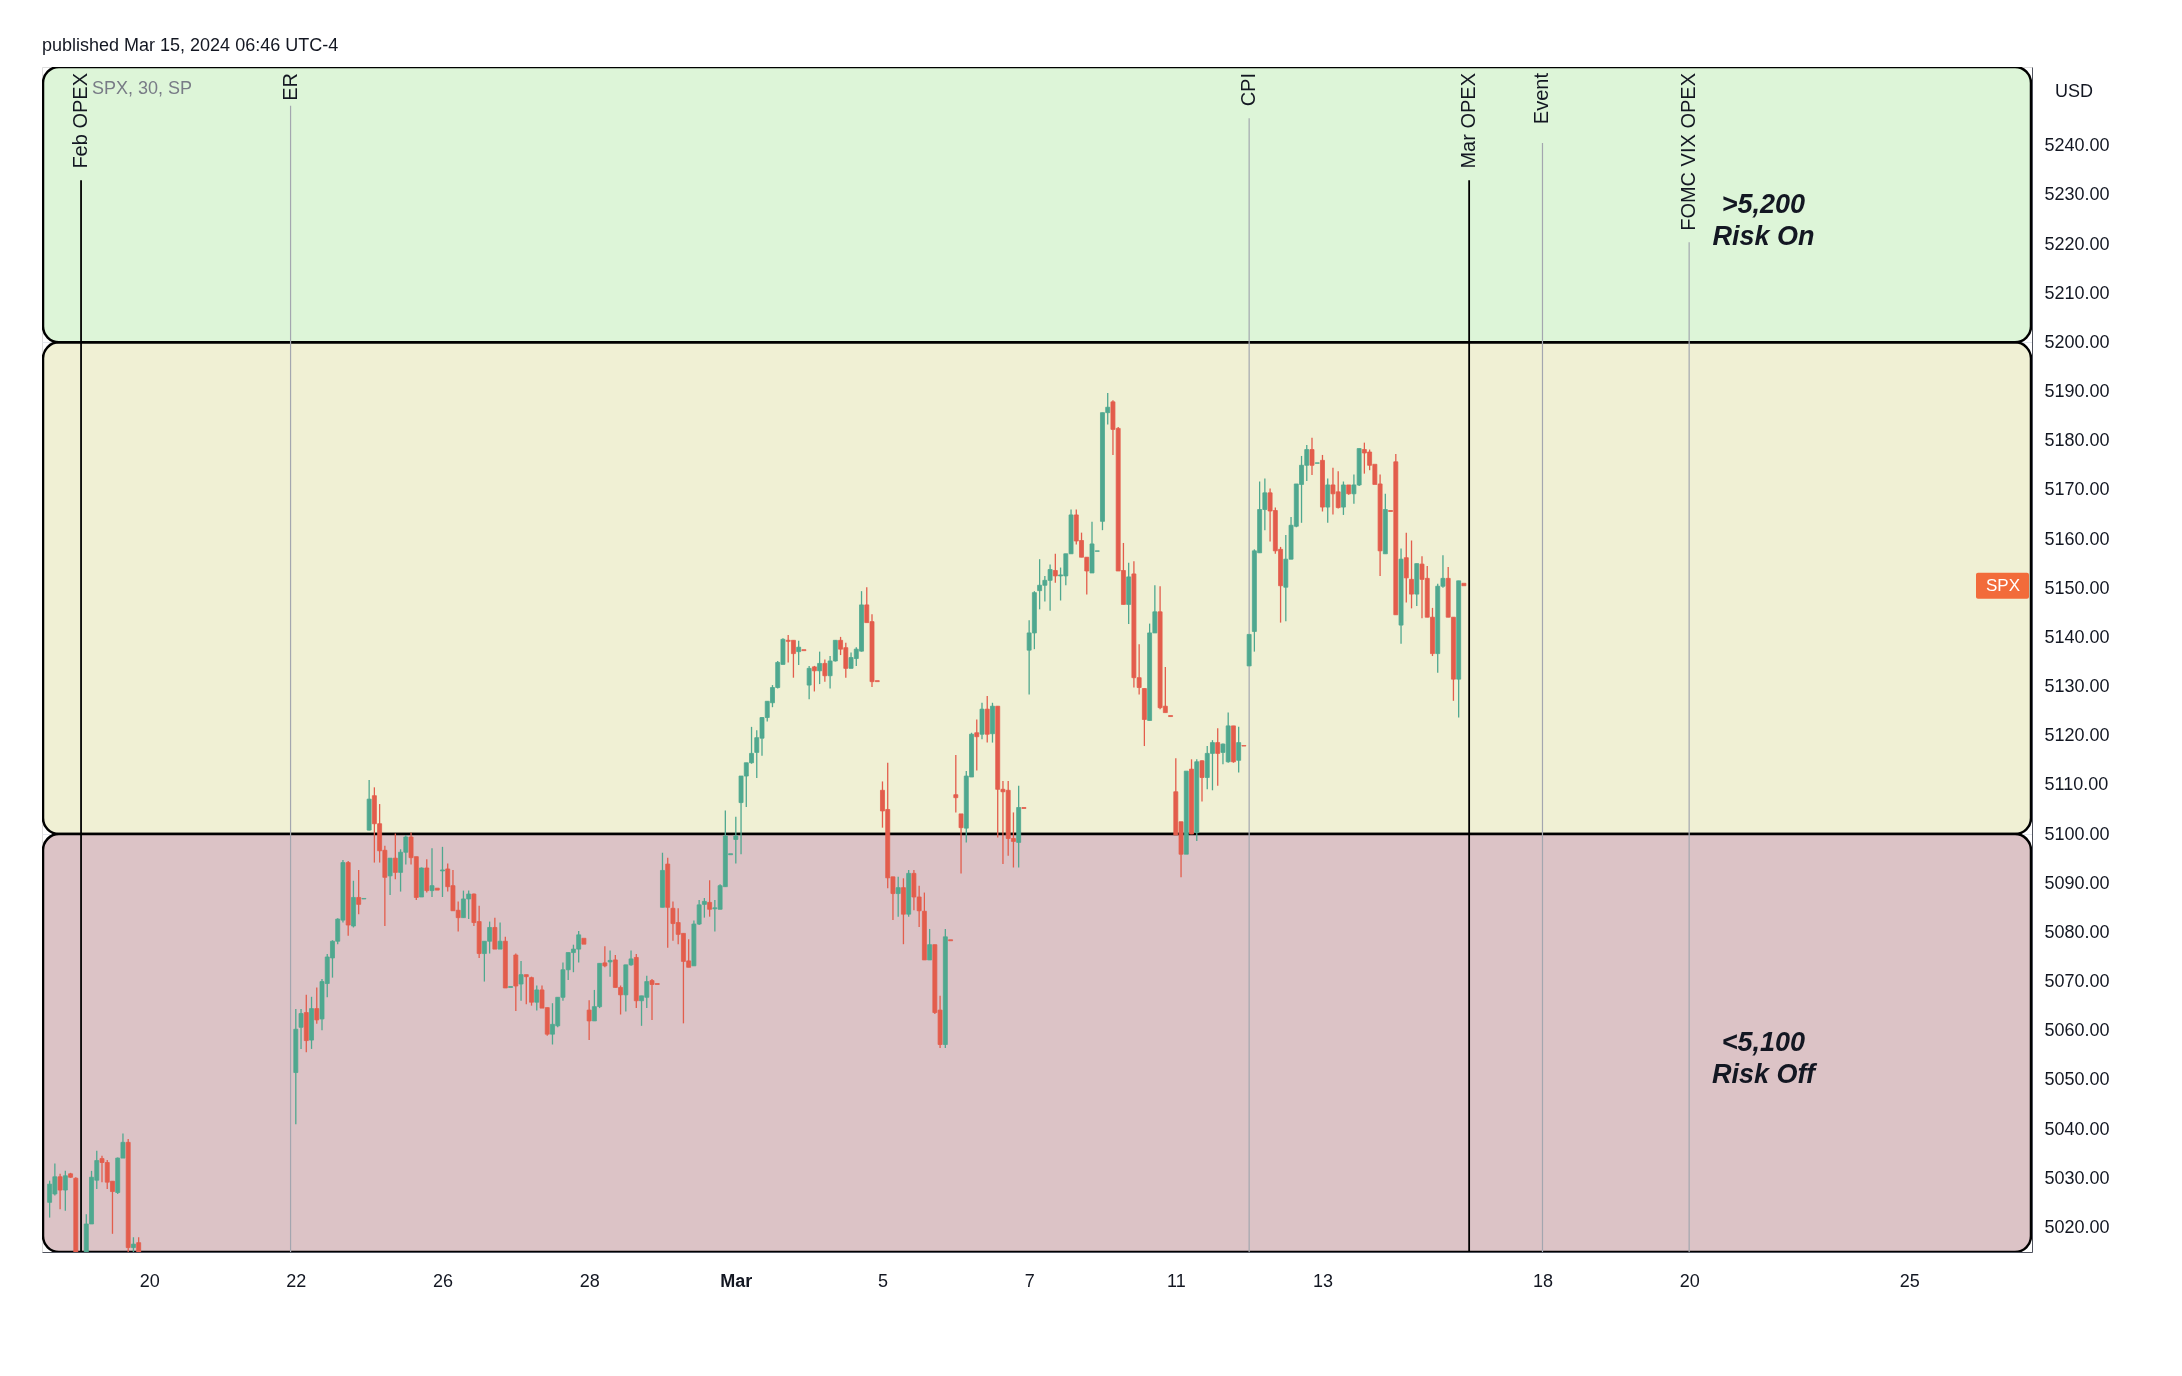 This screenshot has width=2182, height=1376. I want to click on y-tick-label: 5030.00, so click(2077, 1177).